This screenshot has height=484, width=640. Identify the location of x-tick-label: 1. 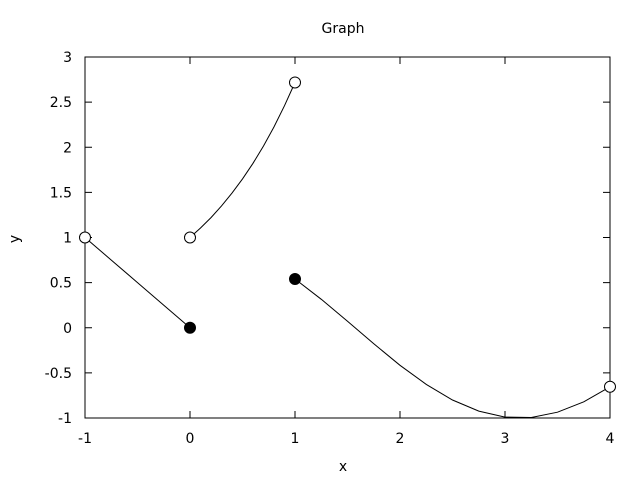
(295, 439).